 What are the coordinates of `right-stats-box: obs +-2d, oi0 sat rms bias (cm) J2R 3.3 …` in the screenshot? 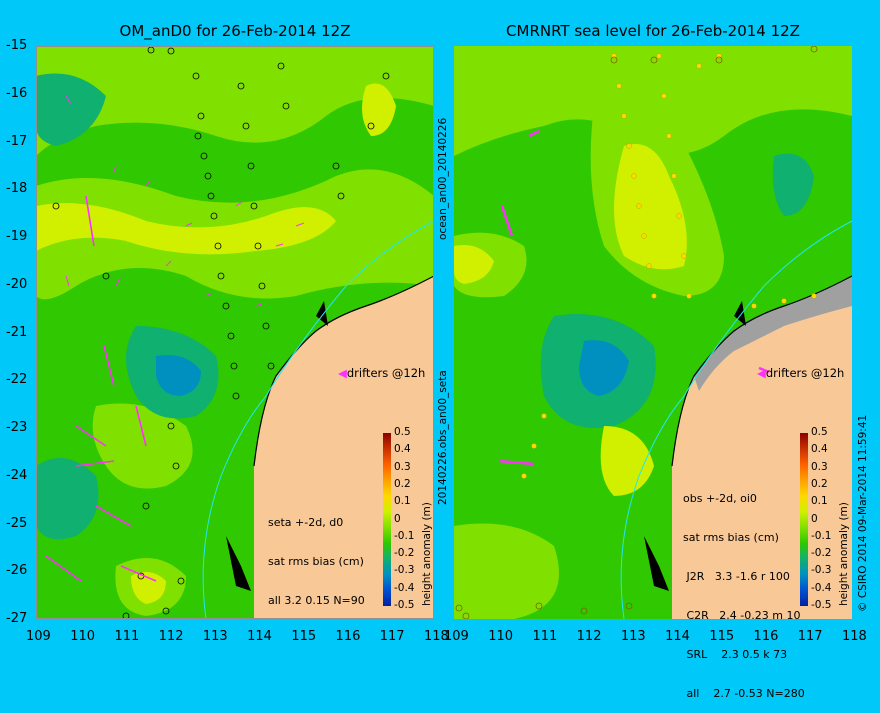 It's located at (744, 589).